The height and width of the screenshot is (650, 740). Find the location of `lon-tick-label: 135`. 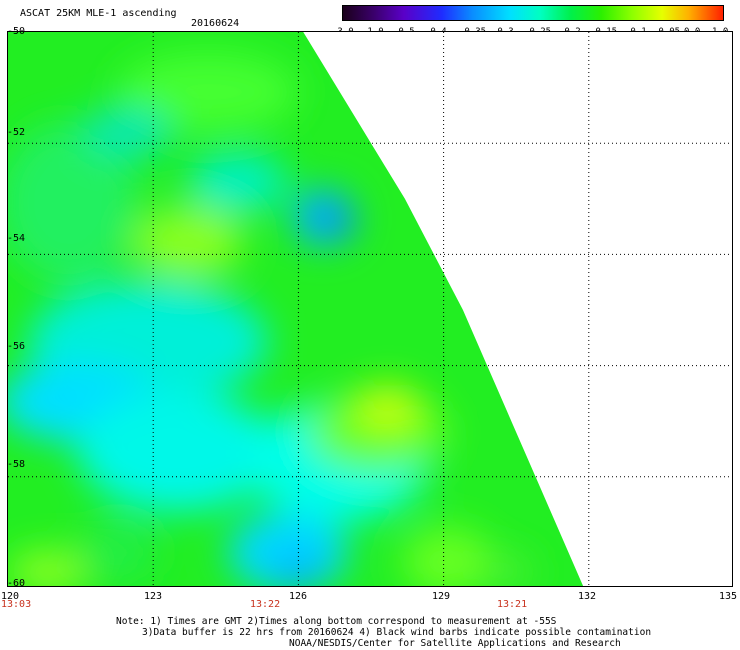

lon-tick-label: 135 is located at coordinates (728, 596).